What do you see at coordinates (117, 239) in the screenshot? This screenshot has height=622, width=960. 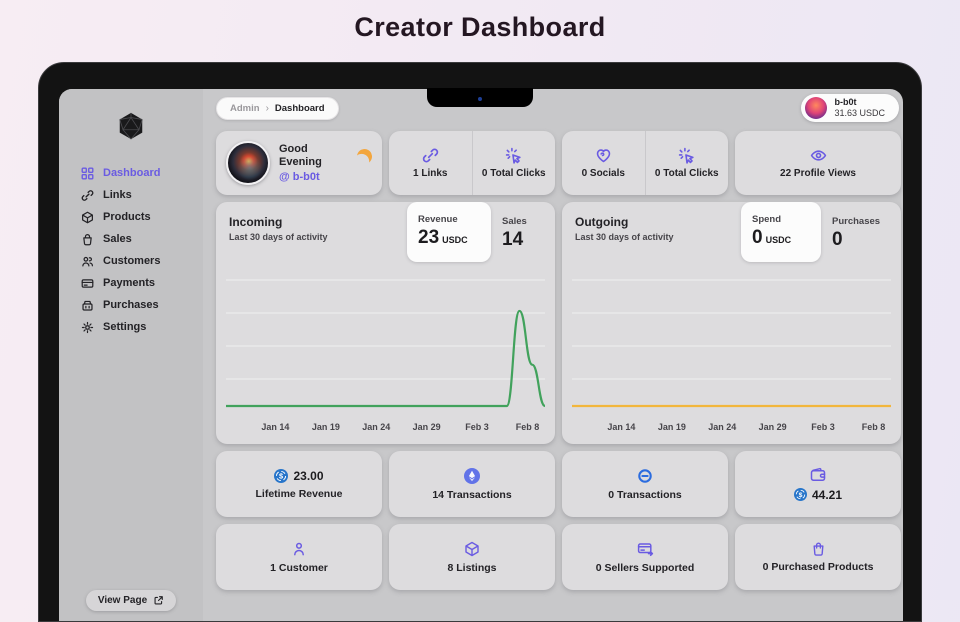 I see `sidebar-item-label: Sales` at bounding box center [117, 239].